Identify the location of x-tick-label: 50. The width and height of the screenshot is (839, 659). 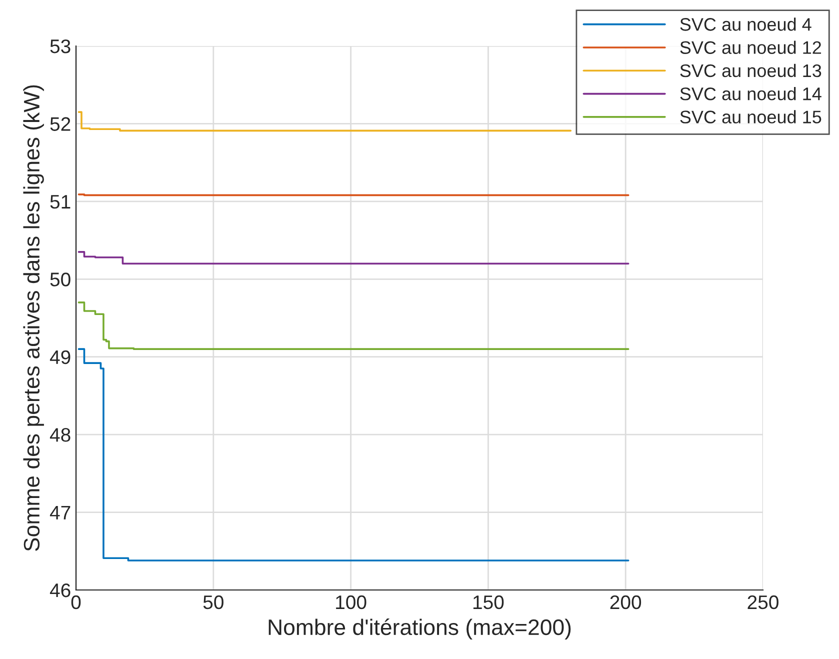
(213, 602).